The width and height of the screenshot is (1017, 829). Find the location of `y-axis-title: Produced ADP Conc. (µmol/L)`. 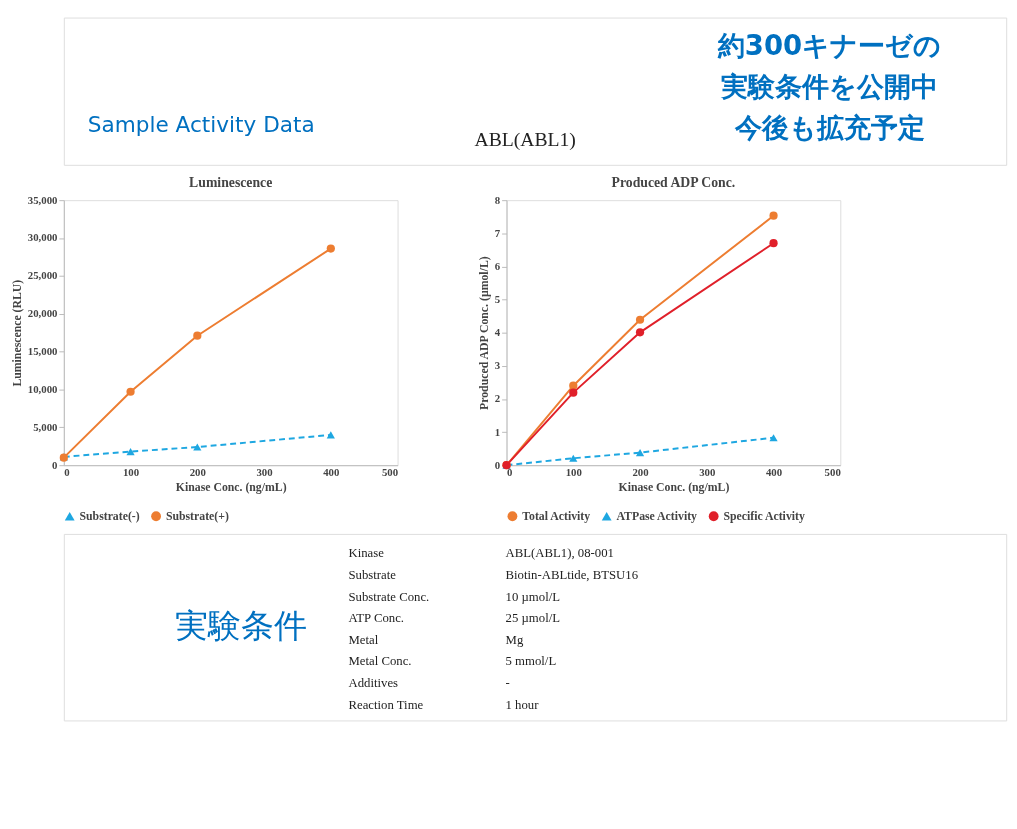

y-axis-title: Produced ADP Conc. (µmol/L) is located at coordinates (484, 333).